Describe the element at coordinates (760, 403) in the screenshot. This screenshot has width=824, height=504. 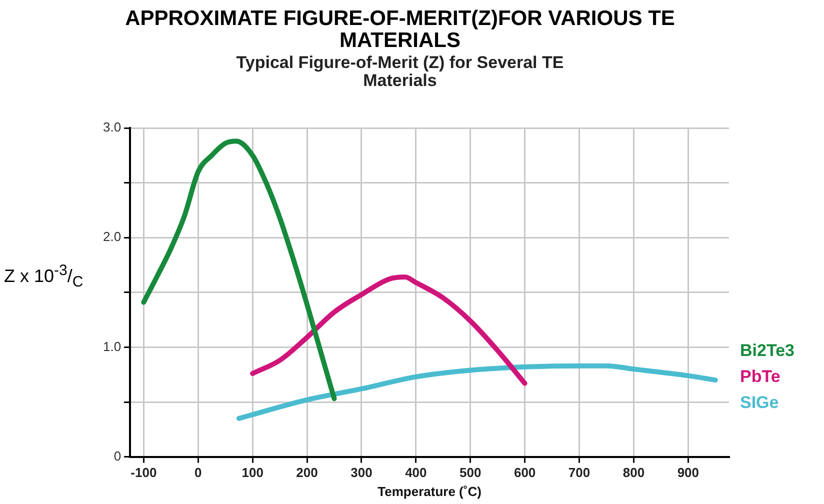
I see `series-label: SIGe` at that location.